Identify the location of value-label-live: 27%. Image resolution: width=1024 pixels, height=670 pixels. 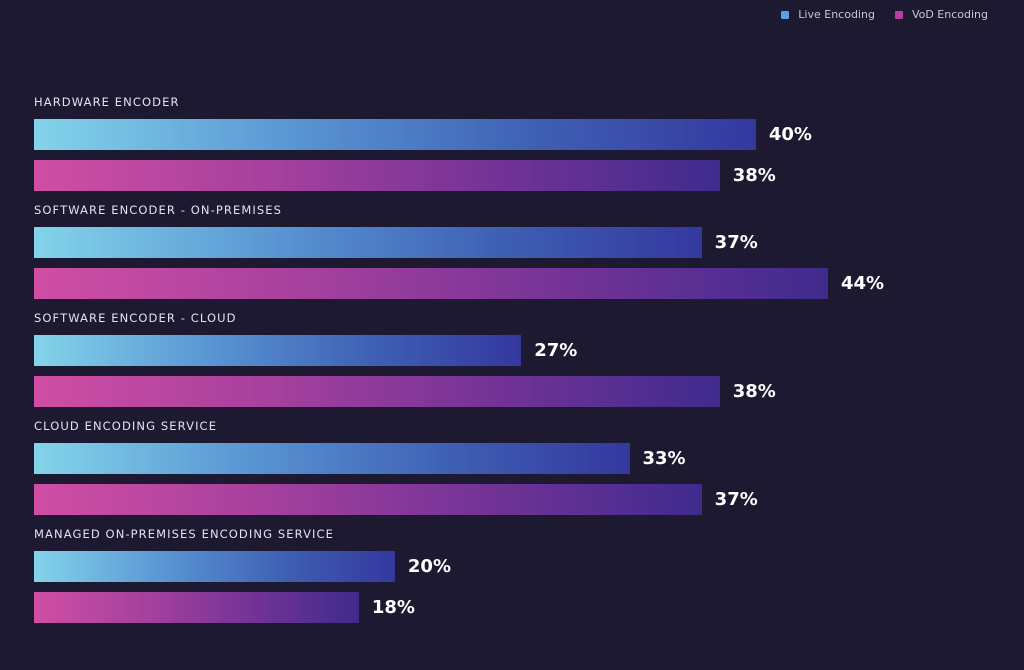
(556, 350).